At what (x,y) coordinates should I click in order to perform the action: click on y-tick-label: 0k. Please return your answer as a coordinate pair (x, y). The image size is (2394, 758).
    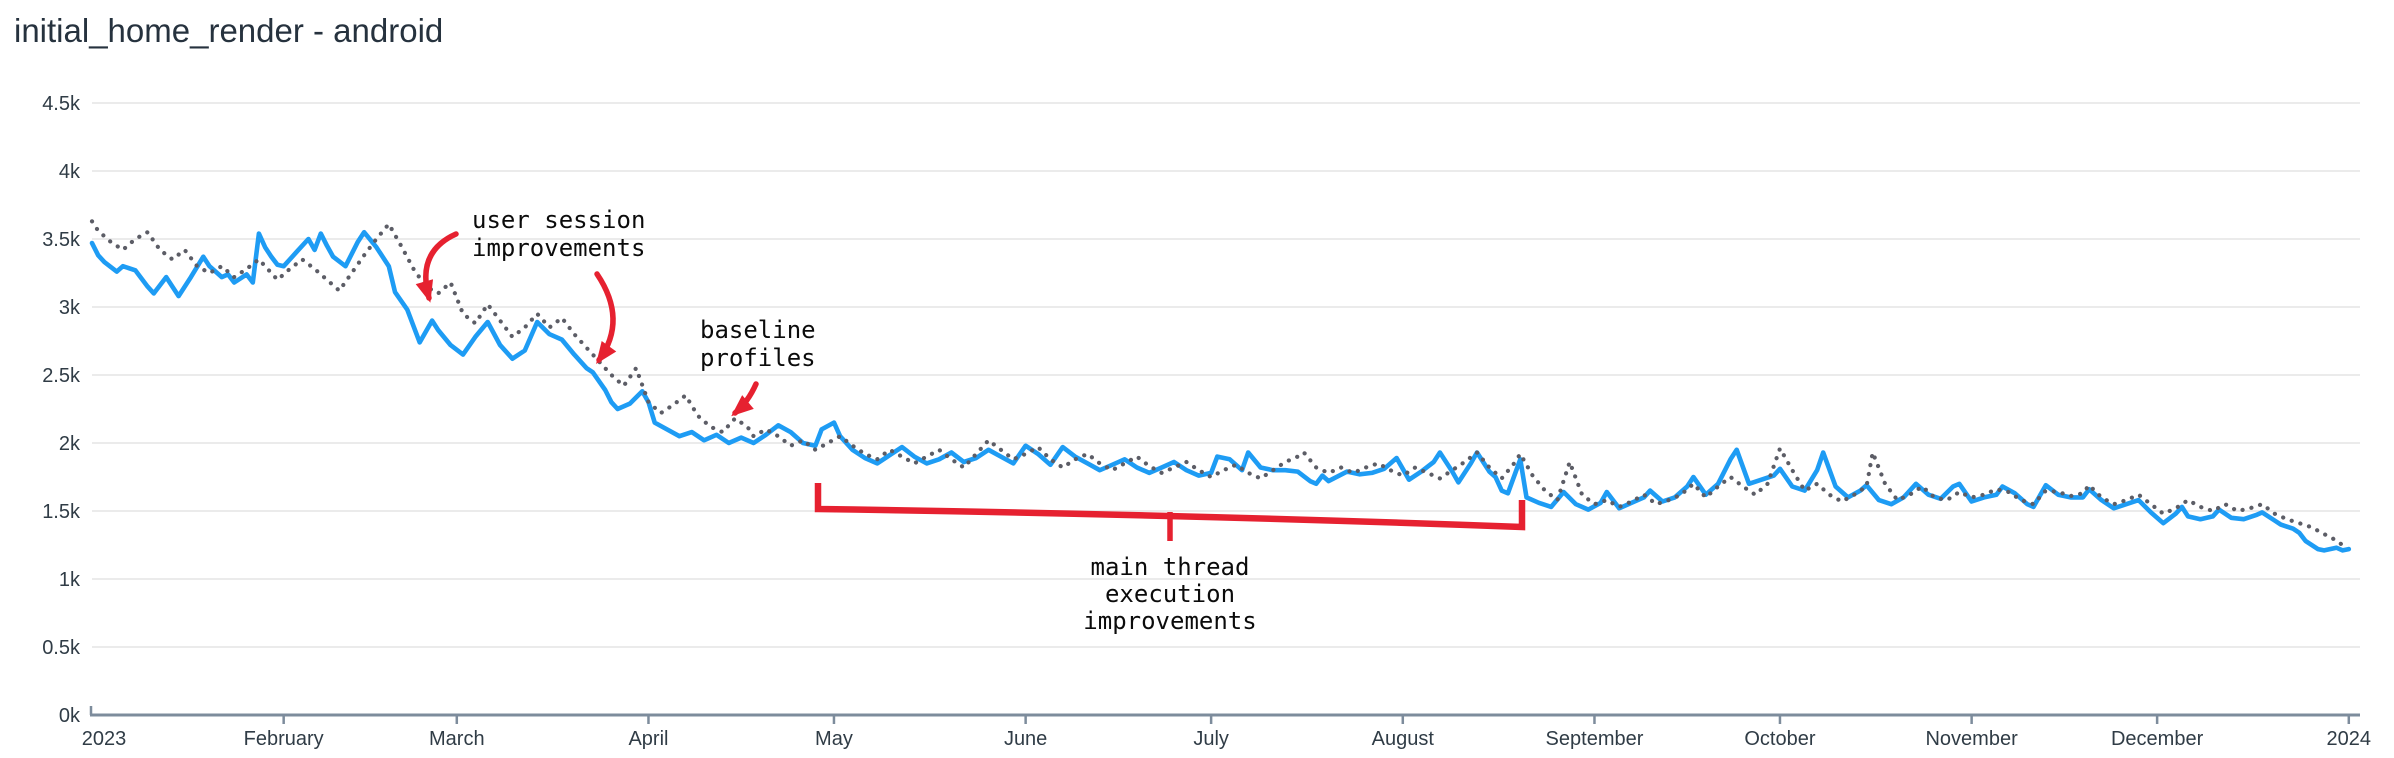
    Looking at the image, I should click on (70, 716).